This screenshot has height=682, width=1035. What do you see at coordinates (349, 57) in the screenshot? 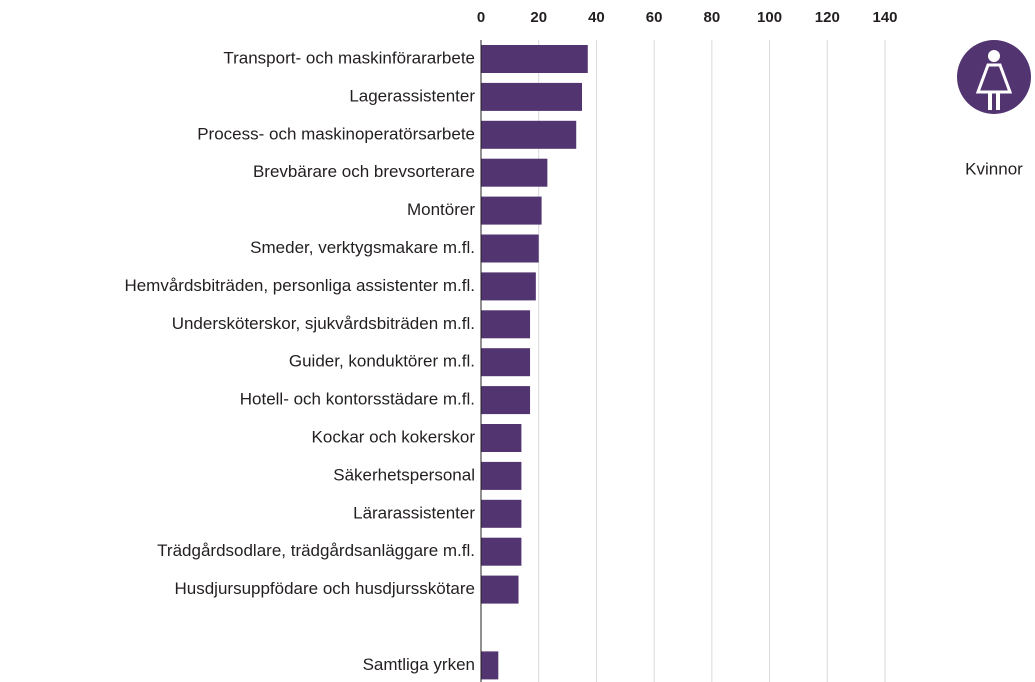
I see `y-tick-label: Transport- och maskinförararbete` at bounding box center [349, 57].